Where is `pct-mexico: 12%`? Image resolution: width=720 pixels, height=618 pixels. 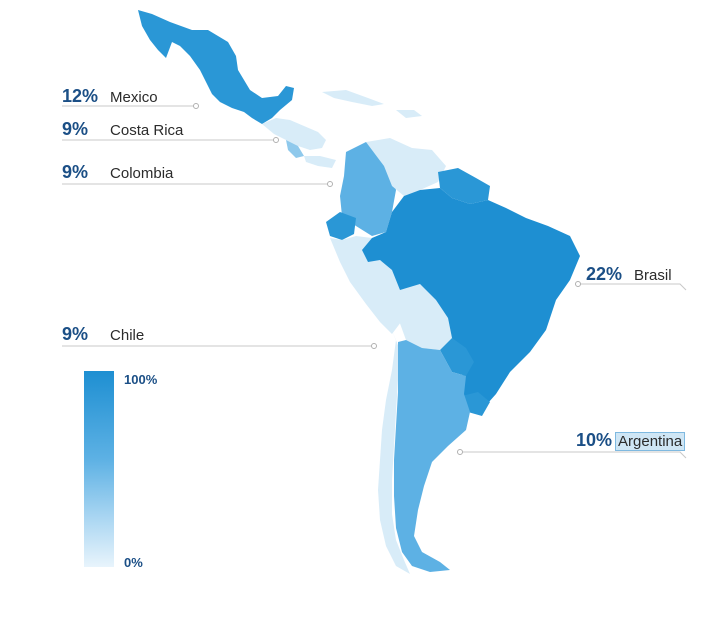 pct-mexico: 12% is located at coordinates (80, 96).